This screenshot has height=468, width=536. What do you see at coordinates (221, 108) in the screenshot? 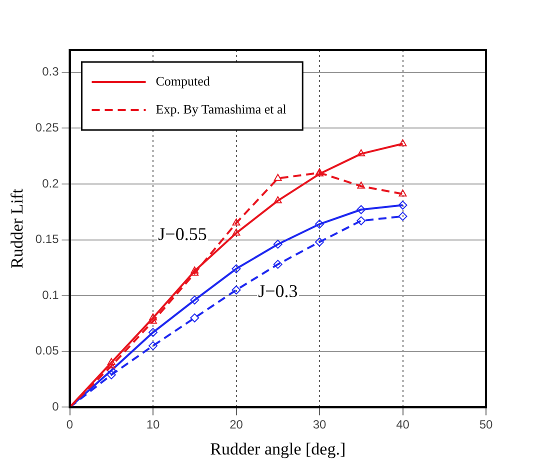
I see `legend-label: Exp. By Tamashima et al` at bounding box center [221, 108].